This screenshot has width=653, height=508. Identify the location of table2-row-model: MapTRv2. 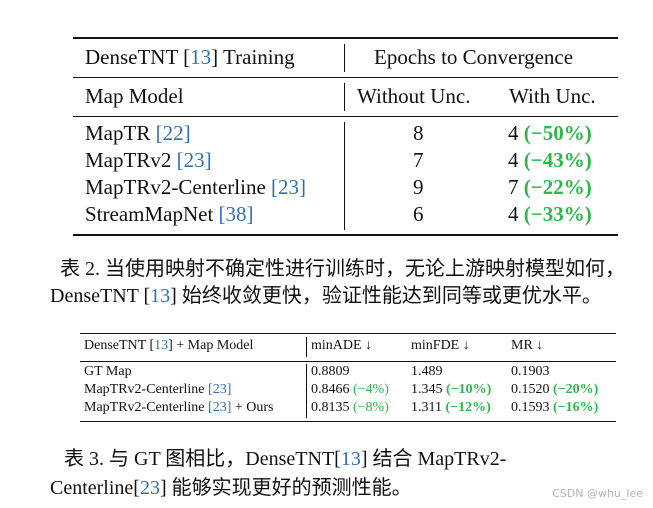
(131, 160).